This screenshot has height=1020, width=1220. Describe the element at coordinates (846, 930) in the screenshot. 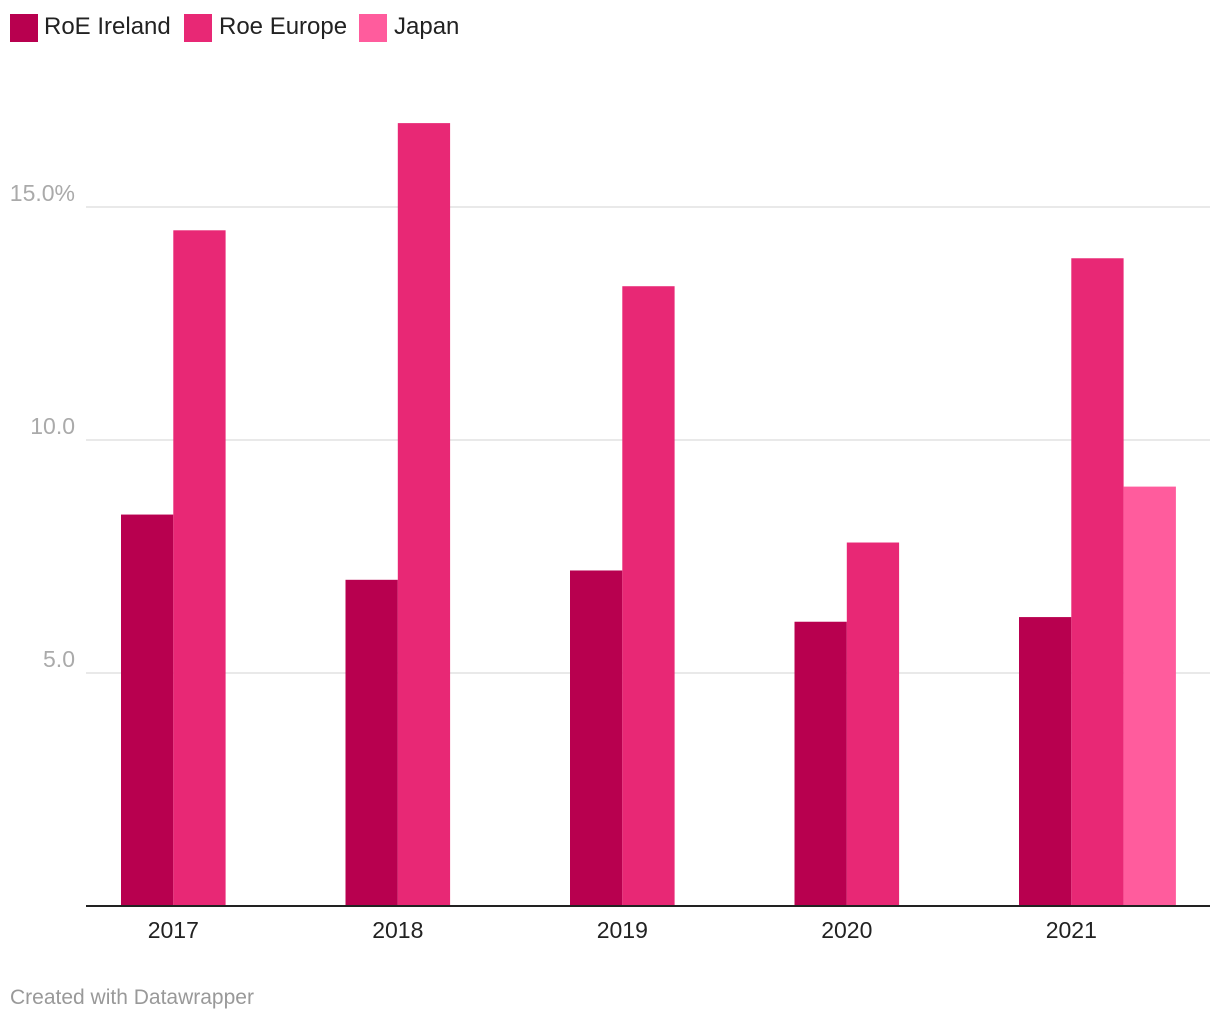

I see `x-tick-label: 2020` at that location.